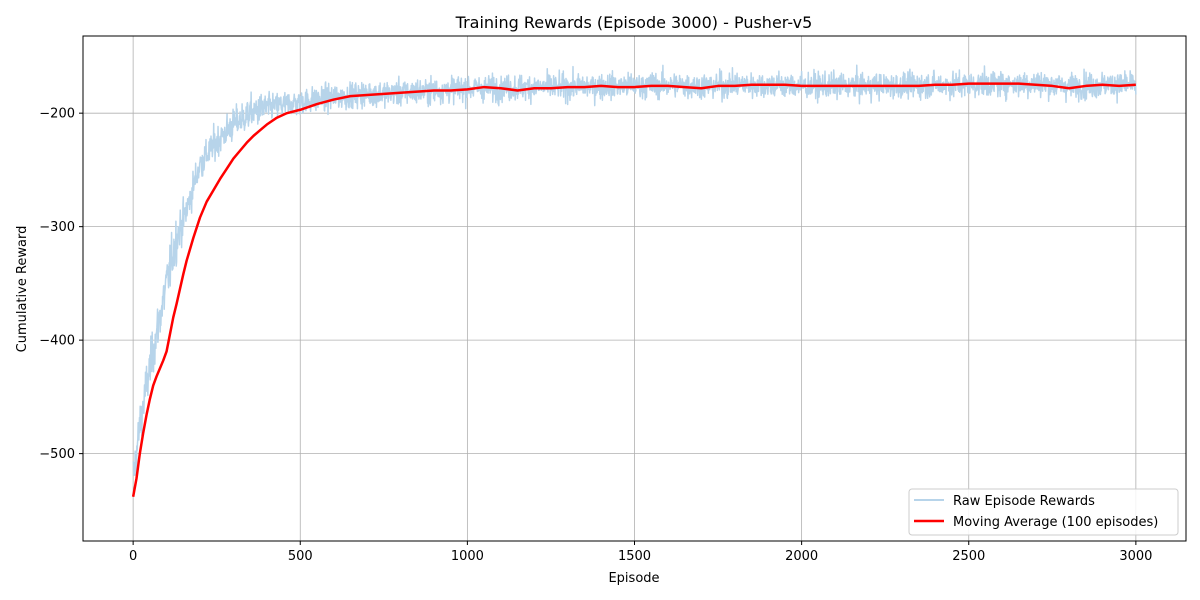  I want to click on y-axis: −500 −400 −300 −200, so click(61, 284).